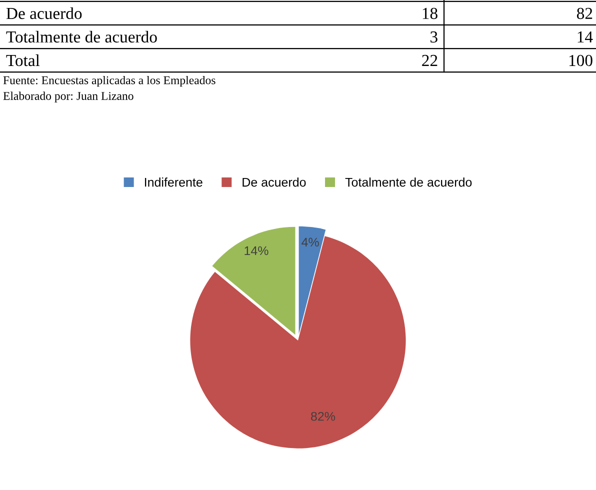 This screenshot has width=596, height=490. Describe the element at coordinates (68, 97) in the screenshot. I see `text: Elaborado por: Juan Lizano` at that location.